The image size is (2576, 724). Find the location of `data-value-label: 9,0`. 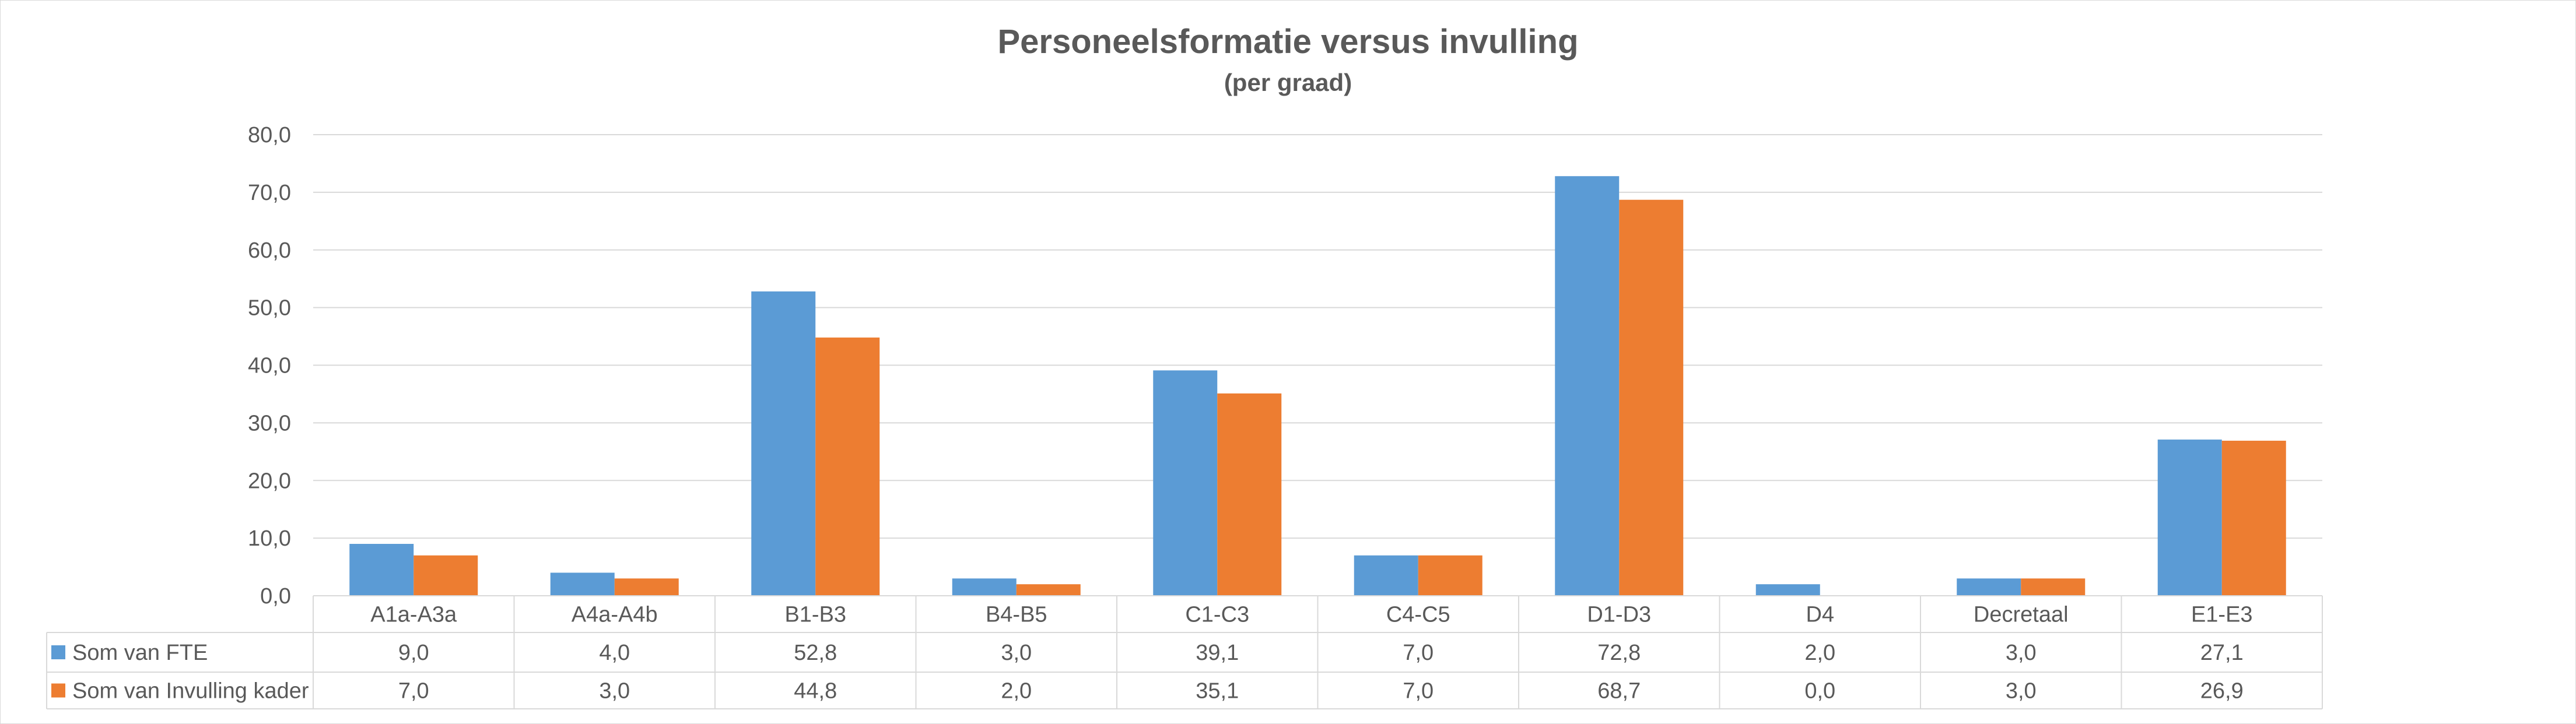

data-value-label: 9,0 is located at coordinates (413, 653).